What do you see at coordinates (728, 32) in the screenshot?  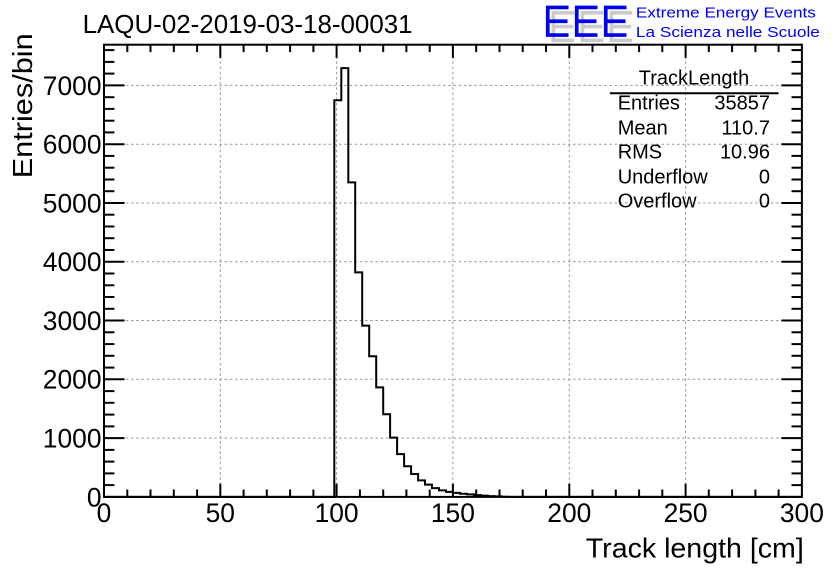 I see `svg-text: La Scienza nelle Scuole` at bounding box center [728, 32].